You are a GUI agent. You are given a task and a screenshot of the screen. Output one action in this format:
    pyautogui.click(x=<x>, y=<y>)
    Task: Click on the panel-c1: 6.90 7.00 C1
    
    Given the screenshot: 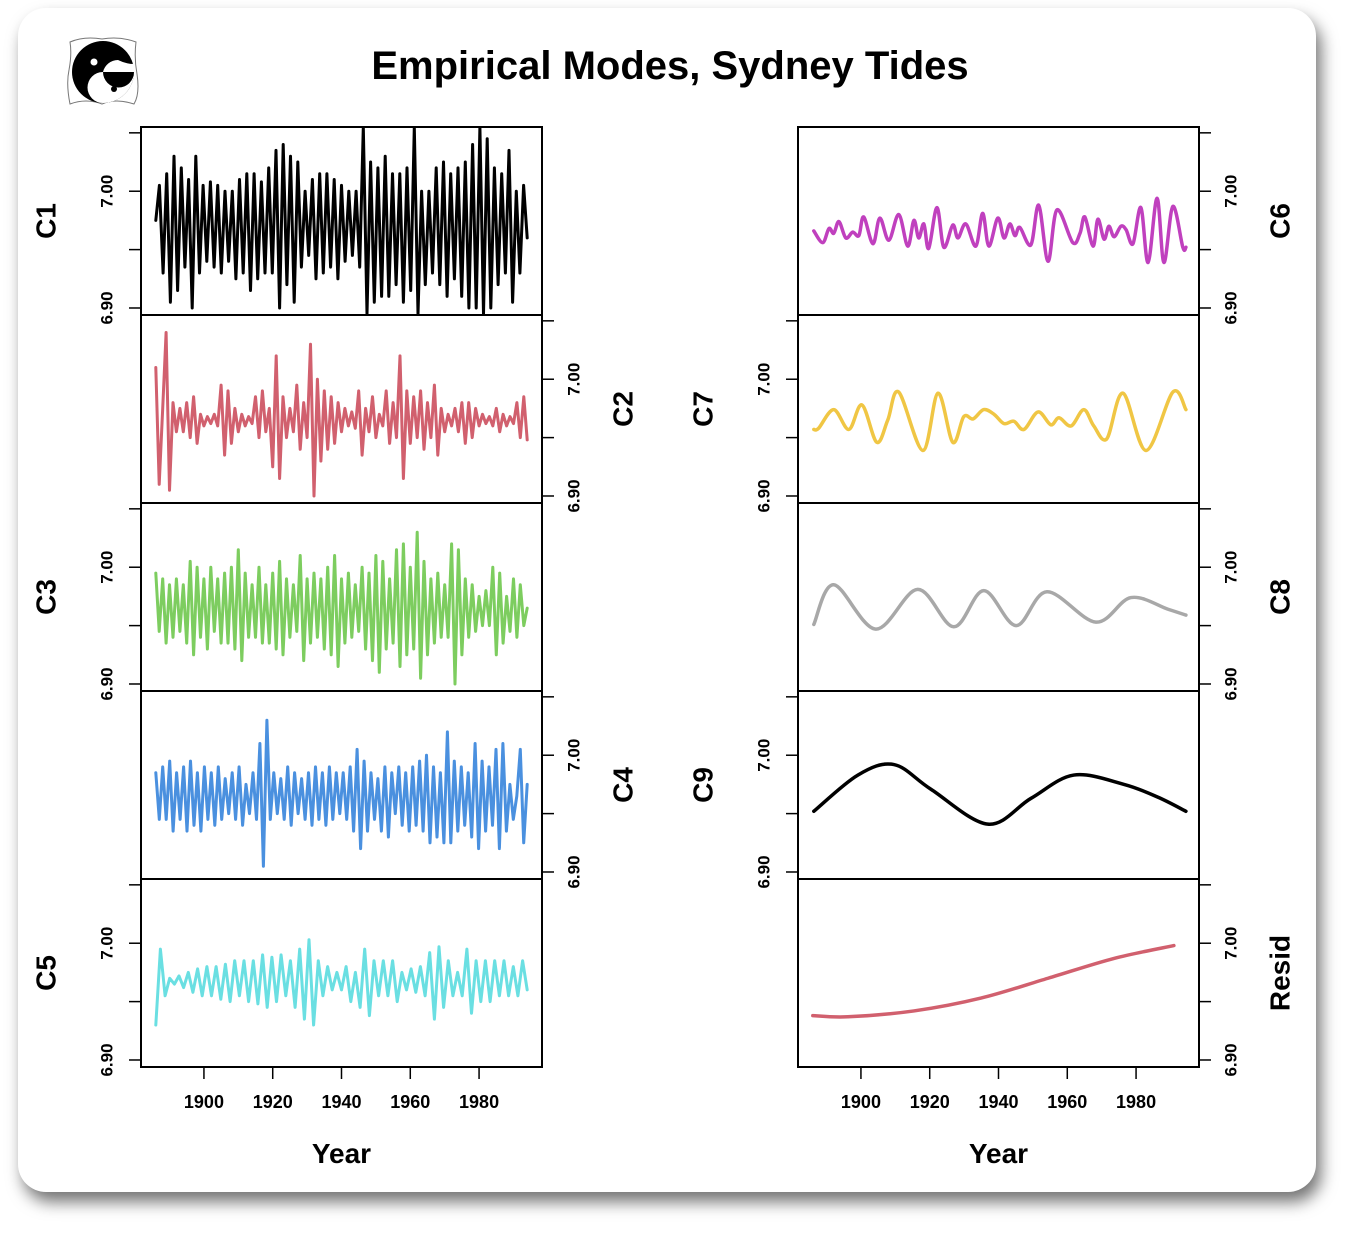 What is the action you would take?
    pyautogui.click(x=286, y=225)
    